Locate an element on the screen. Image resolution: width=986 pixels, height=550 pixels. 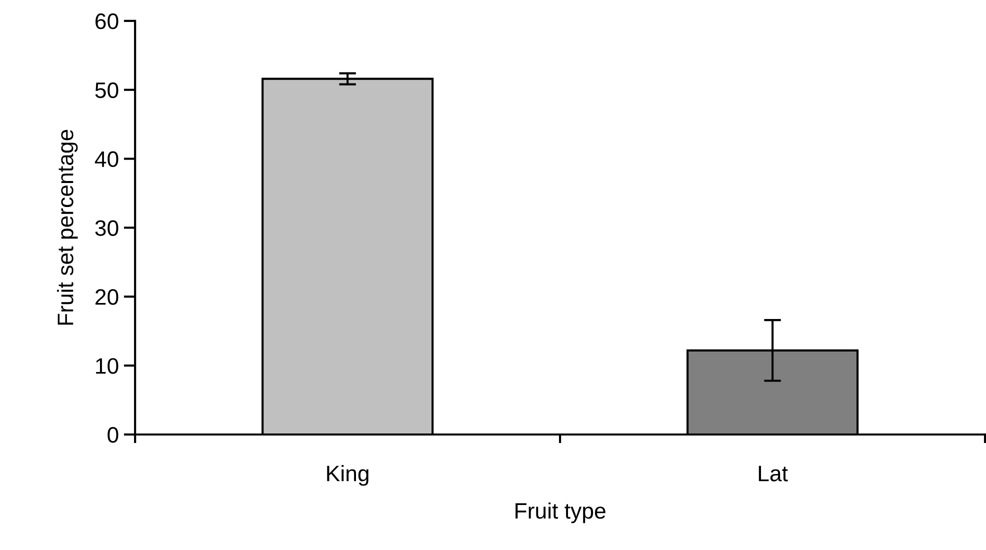
y-axis-title: Fruit set percentage is located at coordinates (67, 227).